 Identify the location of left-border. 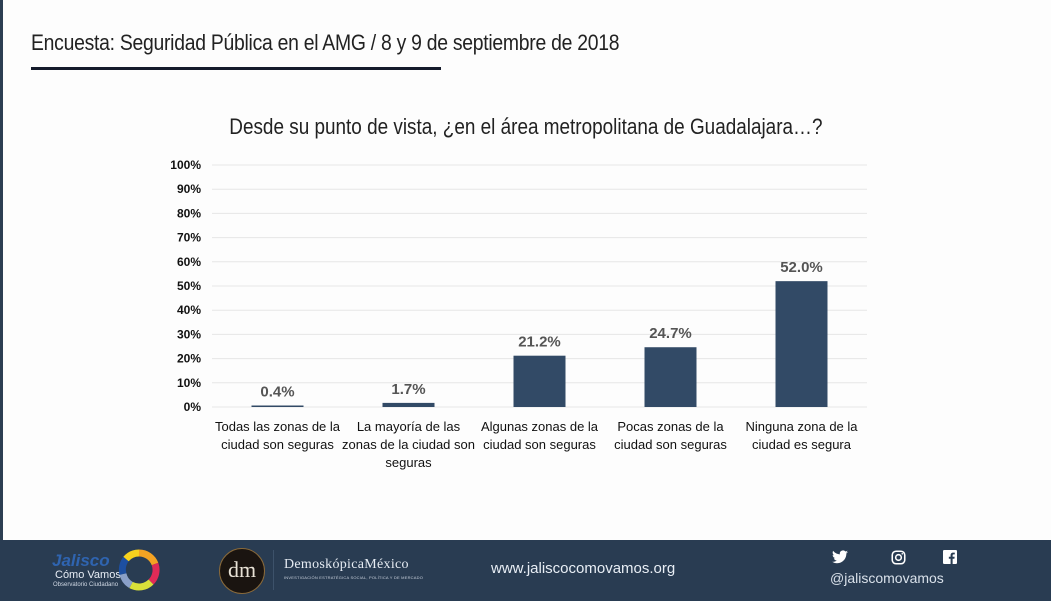
(1, 270).